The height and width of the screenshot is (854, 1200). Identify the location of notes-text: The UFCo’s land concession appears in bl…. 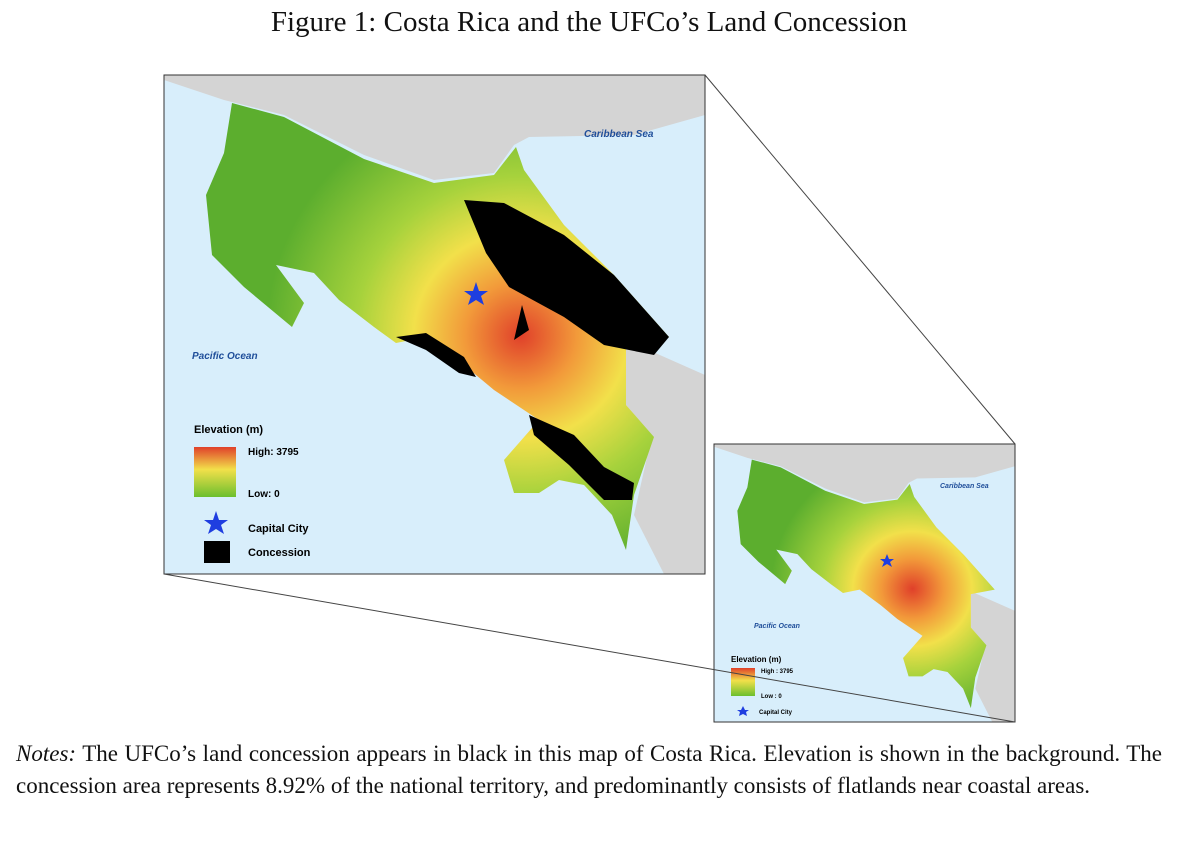
(589, 769).